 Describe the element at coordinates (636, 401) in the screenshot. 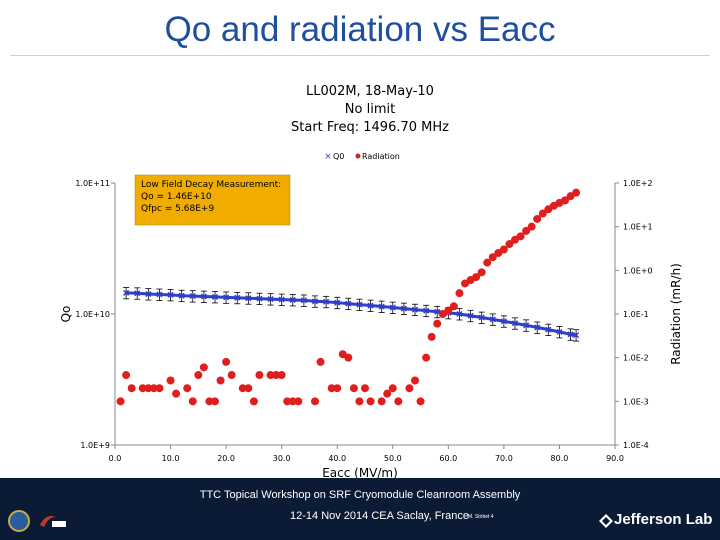

I see `right-tick-label: 1.0E-3` at that location.